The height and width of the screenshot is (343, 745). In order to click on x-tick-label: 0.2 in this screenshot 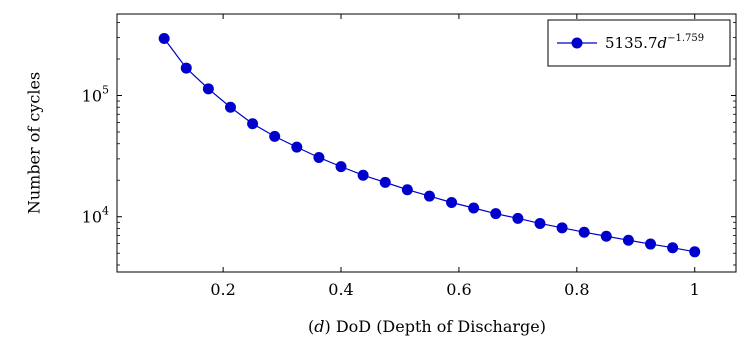, I will do `click(222, 289)`.